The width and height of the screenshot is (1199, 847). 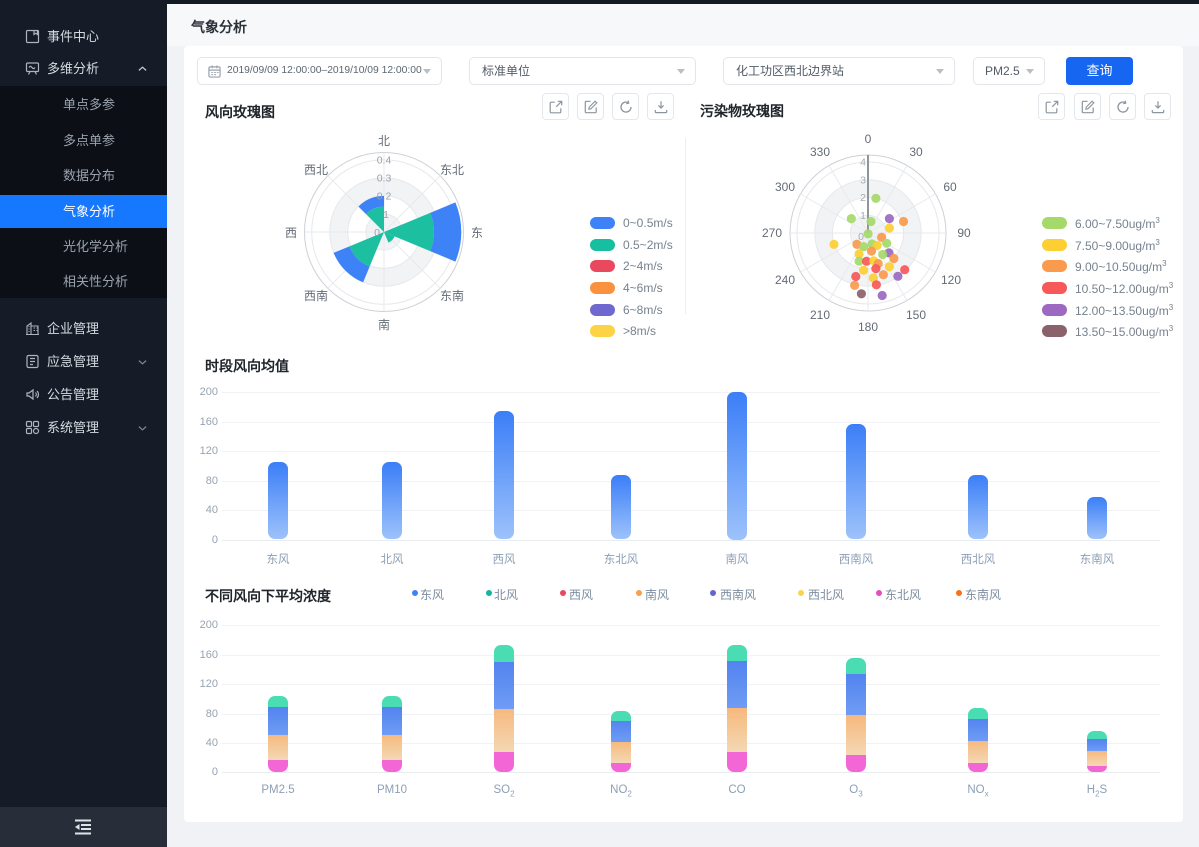 I want to click on svg-text: 150, so click(x=916, y=315).